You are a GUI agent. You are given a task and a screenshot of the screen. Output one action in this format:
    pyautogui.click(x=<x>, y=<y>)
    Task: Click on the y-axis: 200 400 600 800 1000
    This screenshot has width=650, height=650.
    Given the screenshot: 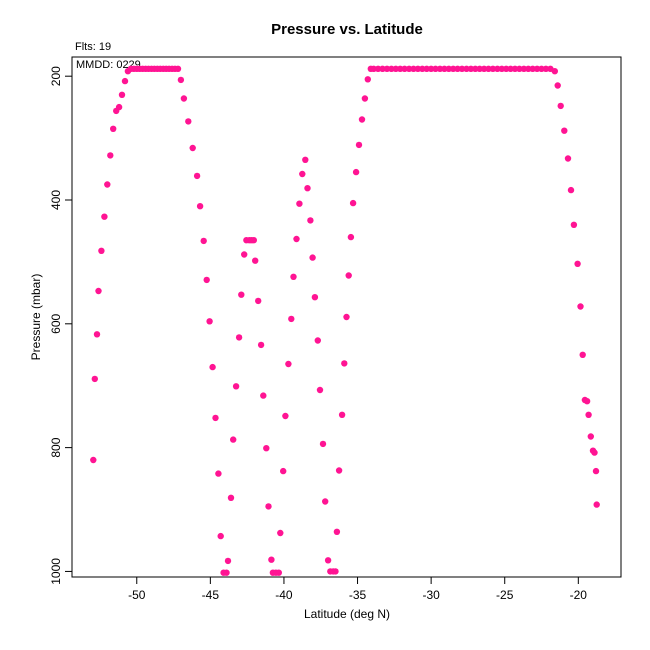 What is the action you would take?
    pyautogui.click(x=60, y=325)
    